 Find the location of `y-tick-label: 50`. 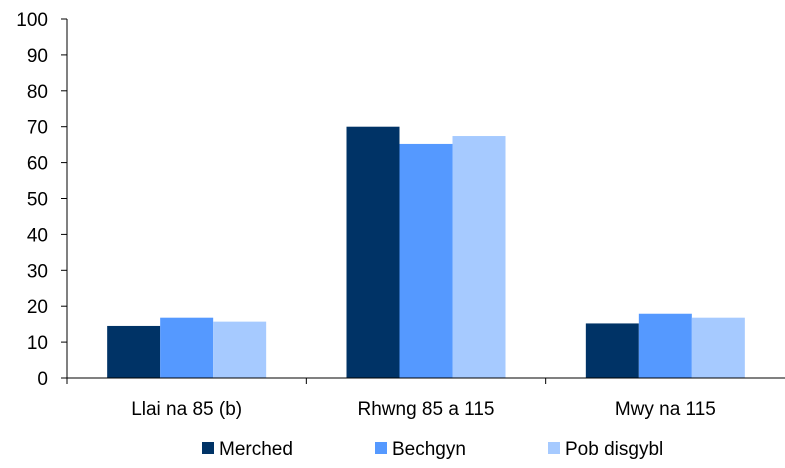

y-tick-label: 50 is located at coordinates (37, 200).